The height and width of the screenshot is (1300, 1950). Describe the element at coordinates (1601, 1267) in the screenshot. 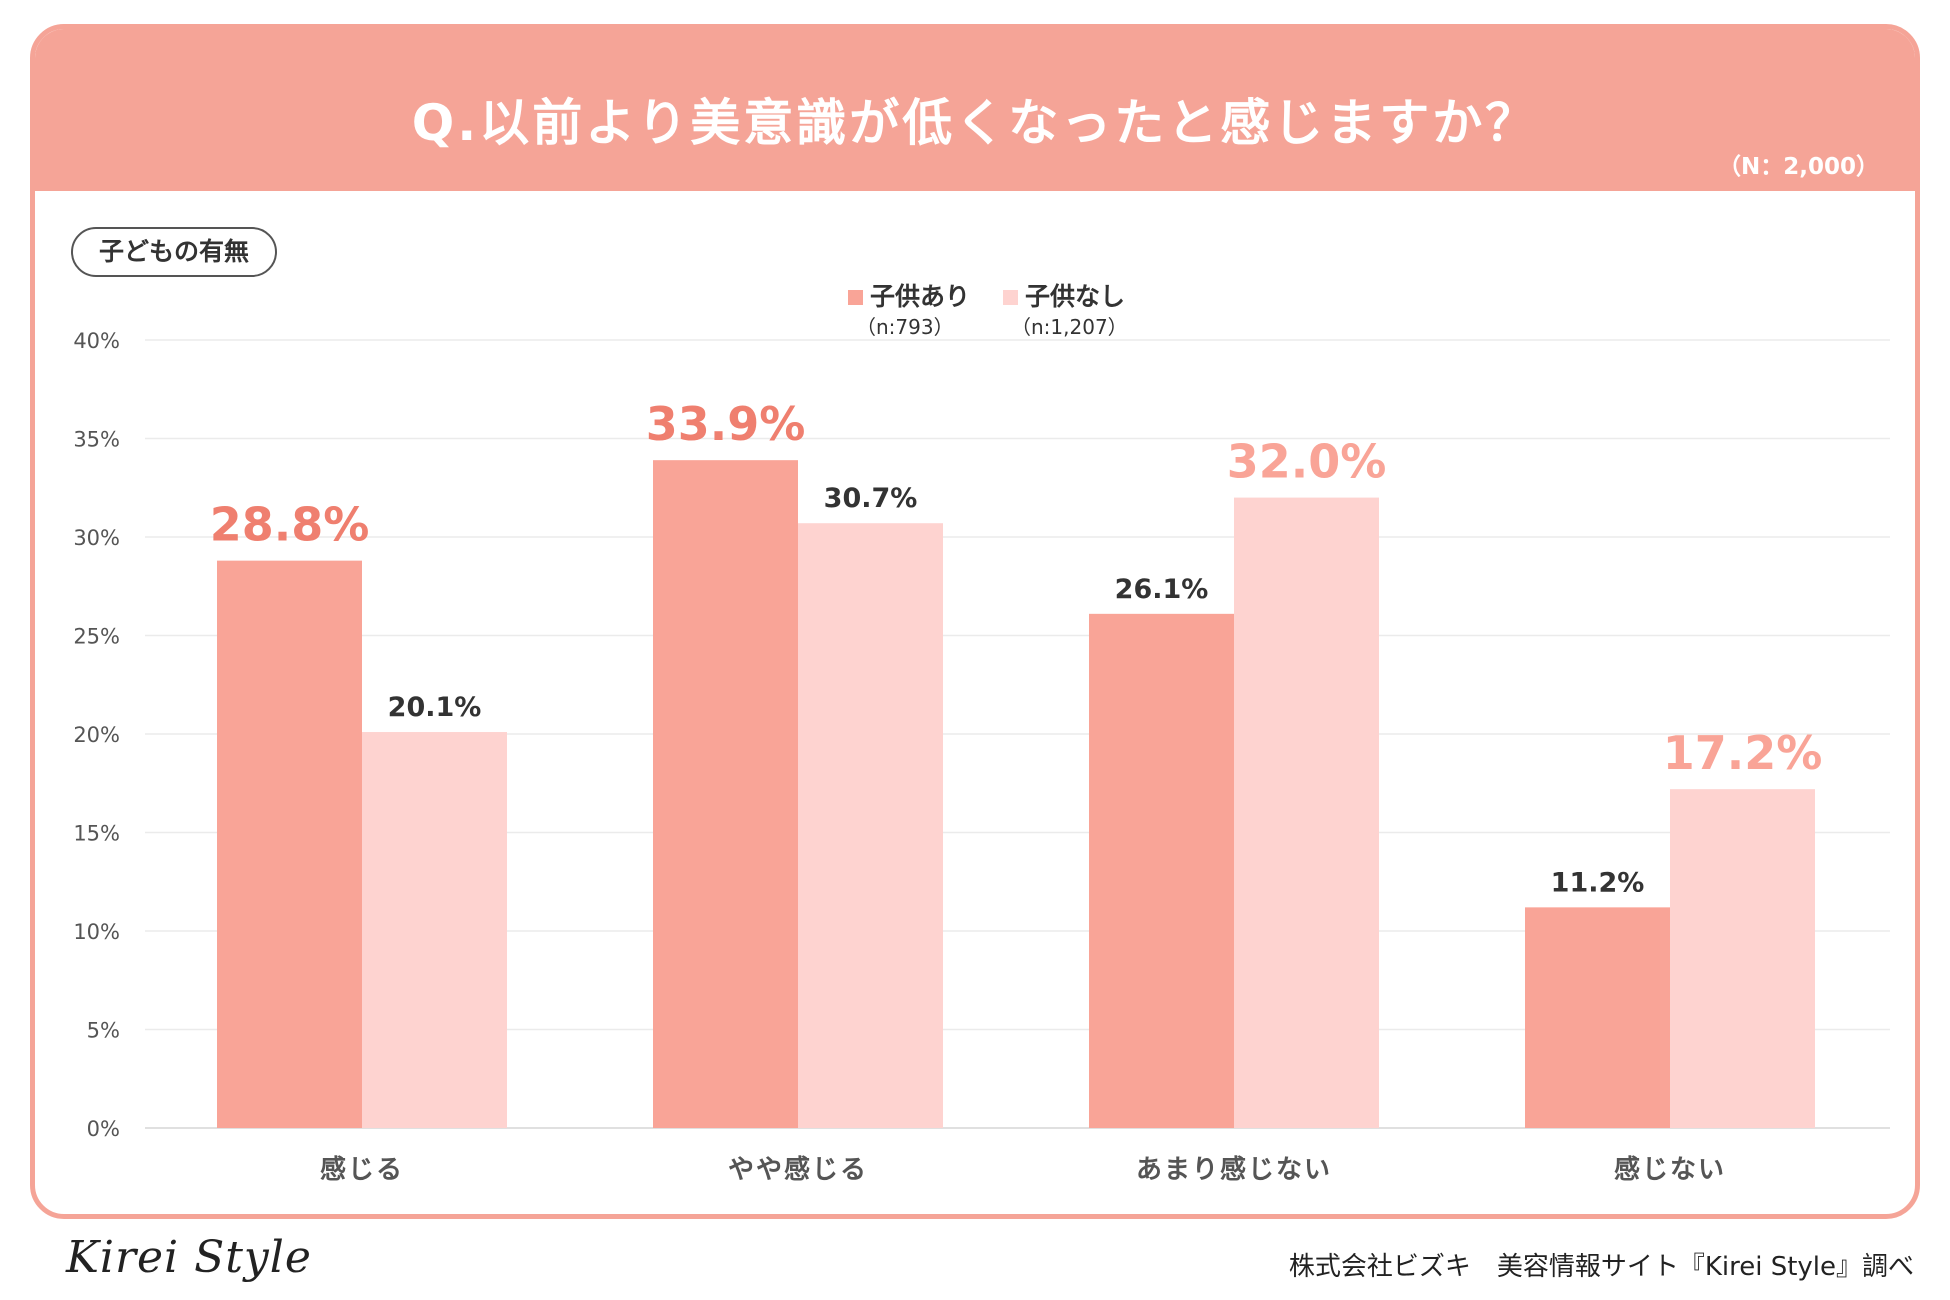

I see `footer-credit: 株式会社ビズキ 美容情報サイト『Kirei Style』調べ` at that location.